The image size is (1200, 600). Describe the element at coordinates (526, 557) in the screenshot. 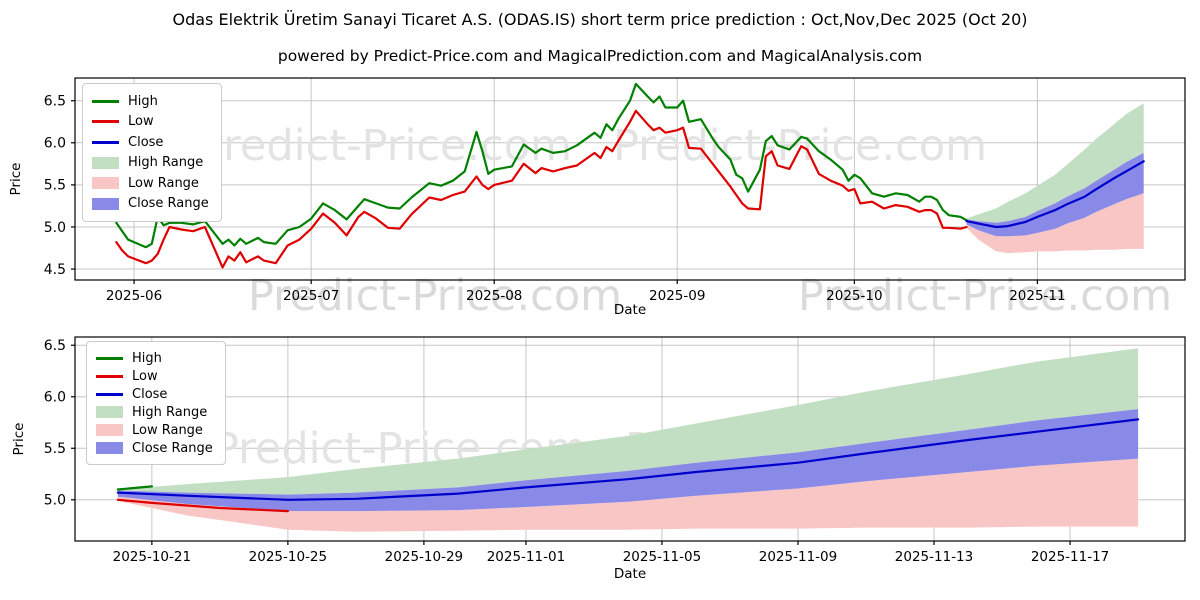

I see `x-tick-label: 2025-11-01` at that location.